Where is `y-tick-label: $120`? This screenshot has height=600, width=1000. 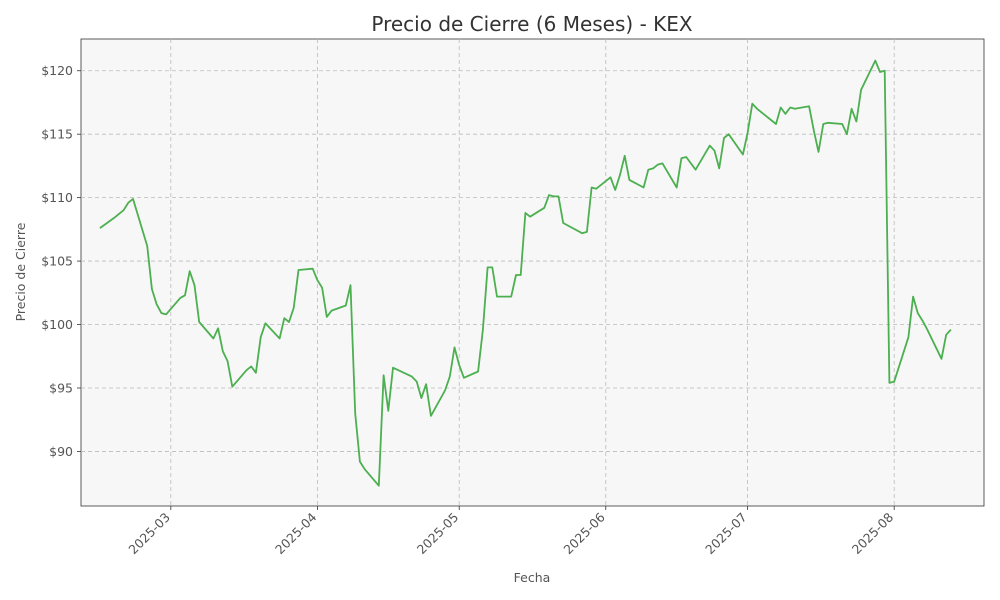
y-tick-label: $120 is located at coordinates (57, 70).